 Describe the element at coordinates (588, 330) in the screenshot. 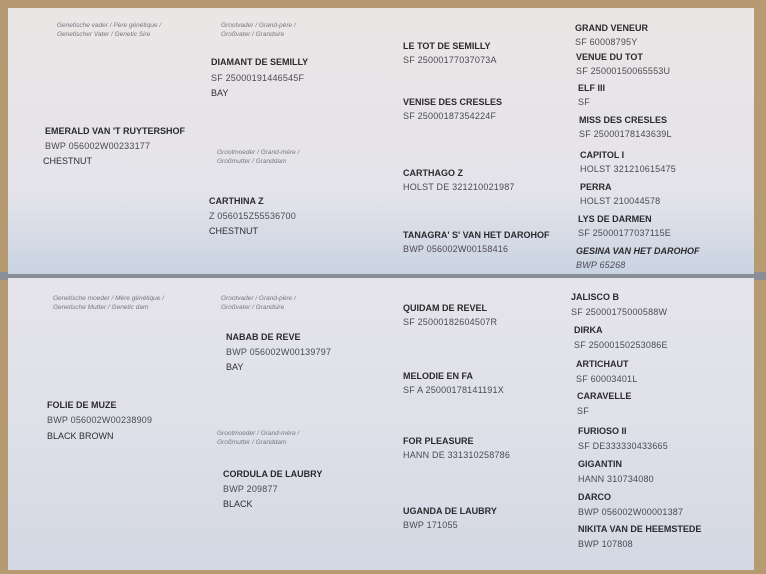

I see `ancestor-name: DIRKA` at that location.